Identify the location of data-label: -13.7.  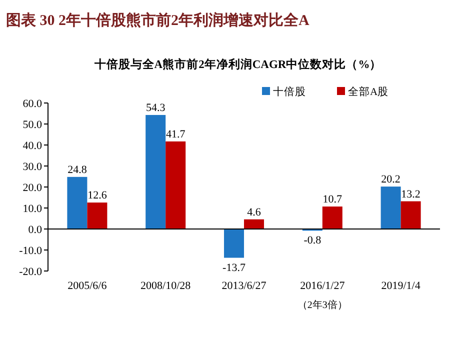
(234, 268).